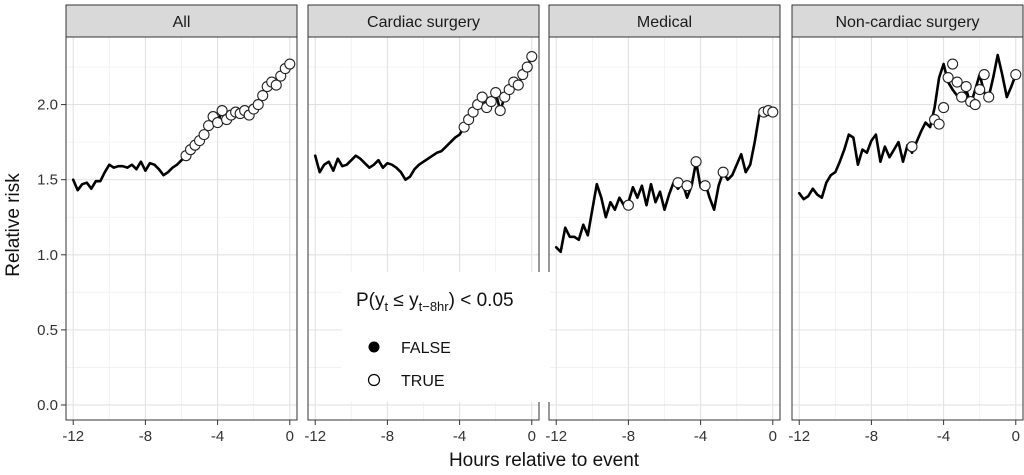 Image resolution: width=1024 pixels, height=475 pixels. What do you see at coordinates (47, 330) in the screenshot?
I see `y-tick-label: 0.5` at bounding box center [47, 330].